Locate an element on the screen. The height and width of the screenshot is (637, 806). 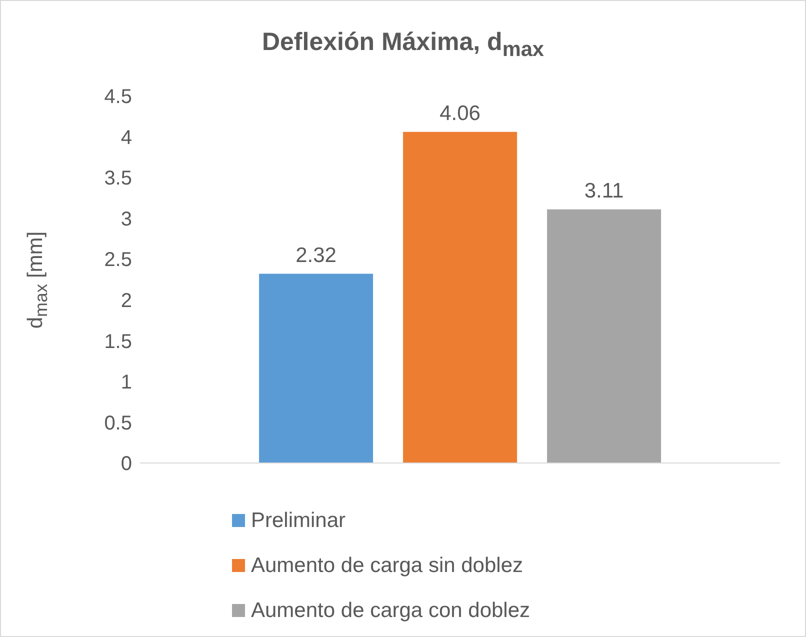
legend-label: Aumento de carga con doblez is located at coordinates (390, 610).